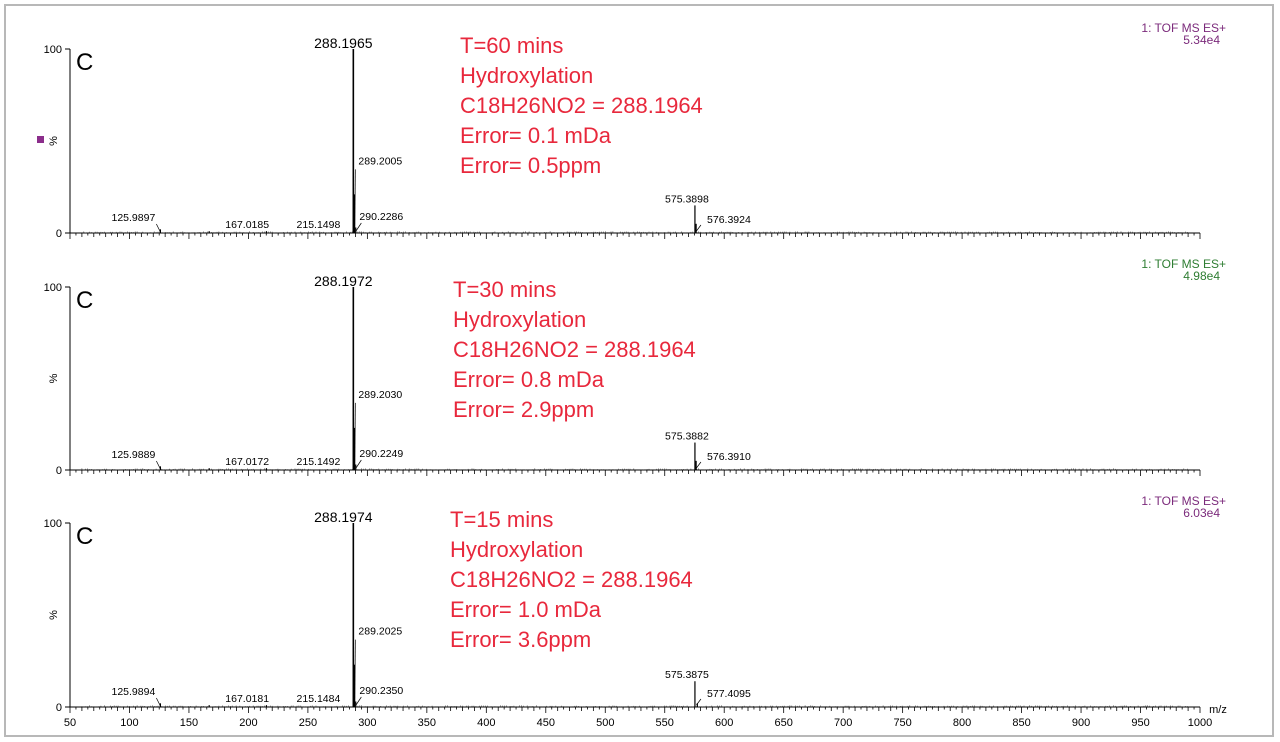 This screenshot has width=1280, height=742. What do you see at coordinates (70, 723) in the screenshot?
I see `x-tick-label: 50` at bounding box center [70, 723].